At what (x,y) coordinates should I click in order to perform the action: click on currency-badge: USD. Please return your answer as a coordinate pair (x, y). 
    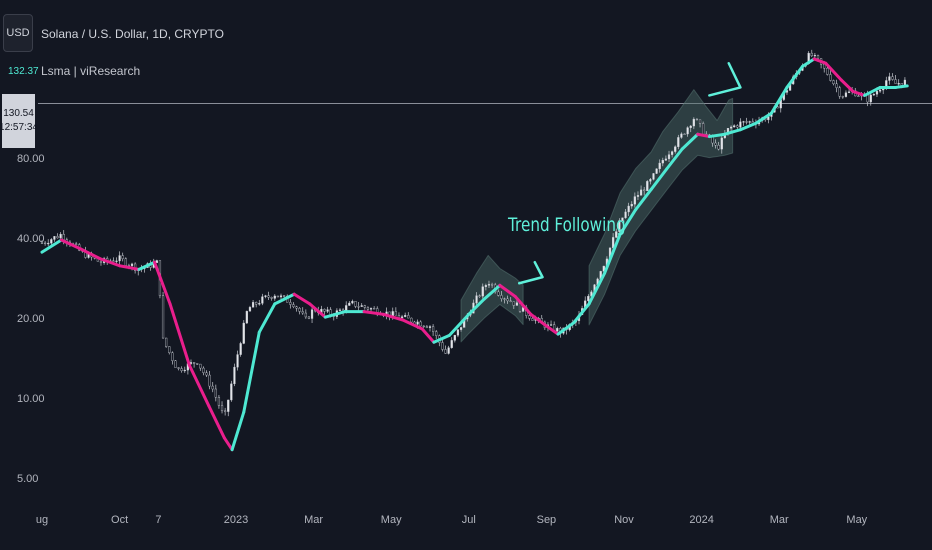
    Looking at the image, I should click on (18, 33).